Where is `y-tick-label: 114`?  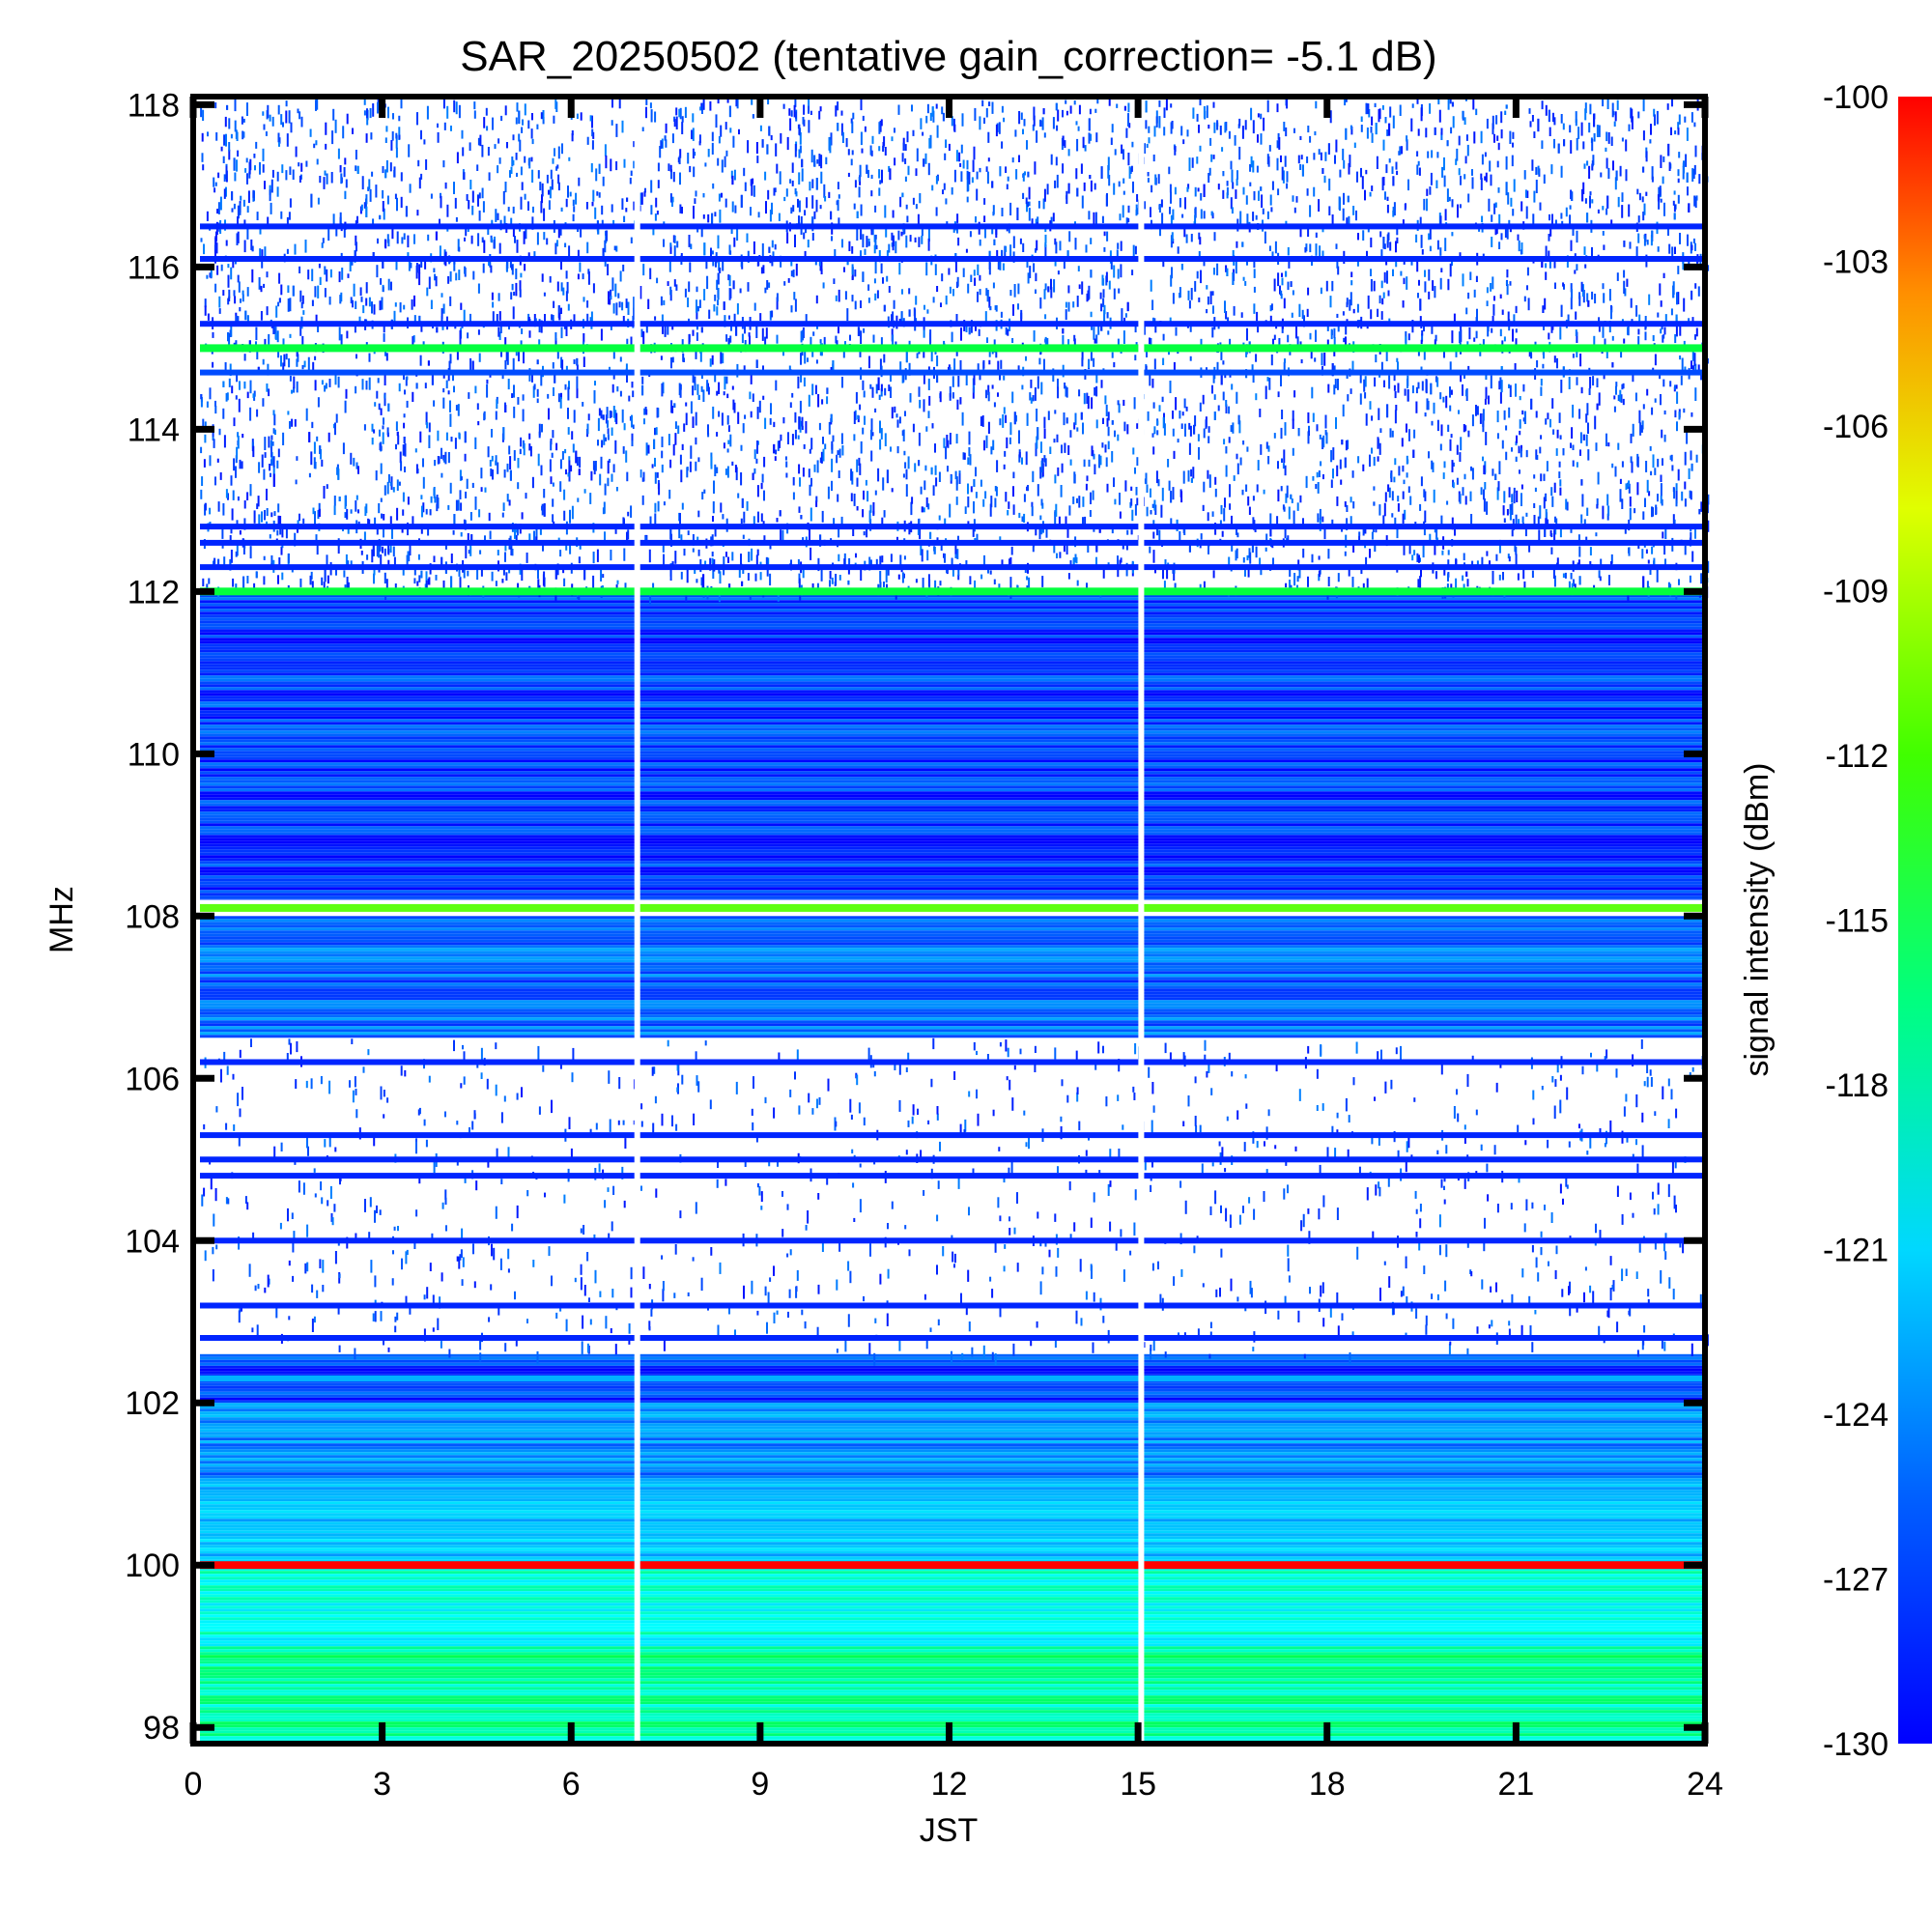 y-tick-label: 114 is located at coordinates (154, 430).